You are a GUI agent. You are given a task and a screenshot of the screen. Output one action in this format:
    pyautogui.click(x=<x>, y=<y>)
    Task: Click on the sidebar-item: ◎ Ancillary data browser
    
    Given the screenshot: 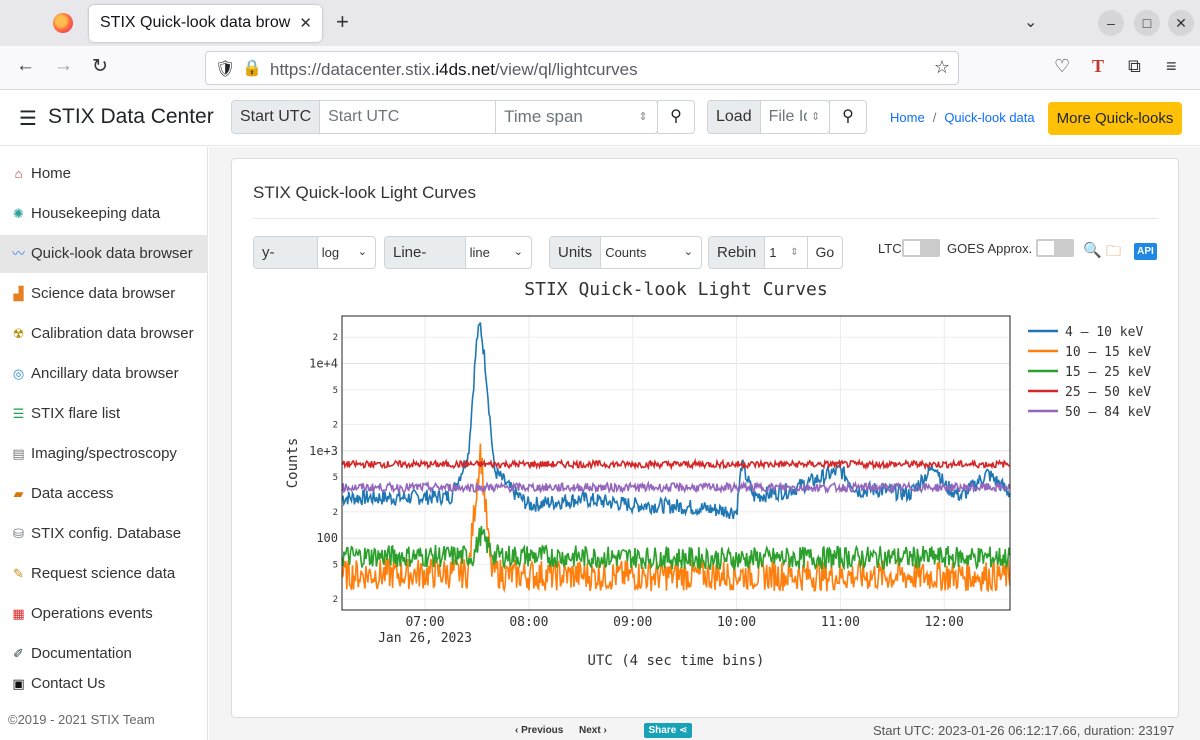 What is the action you would take?
    pyautogui.click(x=104, y=374)
    